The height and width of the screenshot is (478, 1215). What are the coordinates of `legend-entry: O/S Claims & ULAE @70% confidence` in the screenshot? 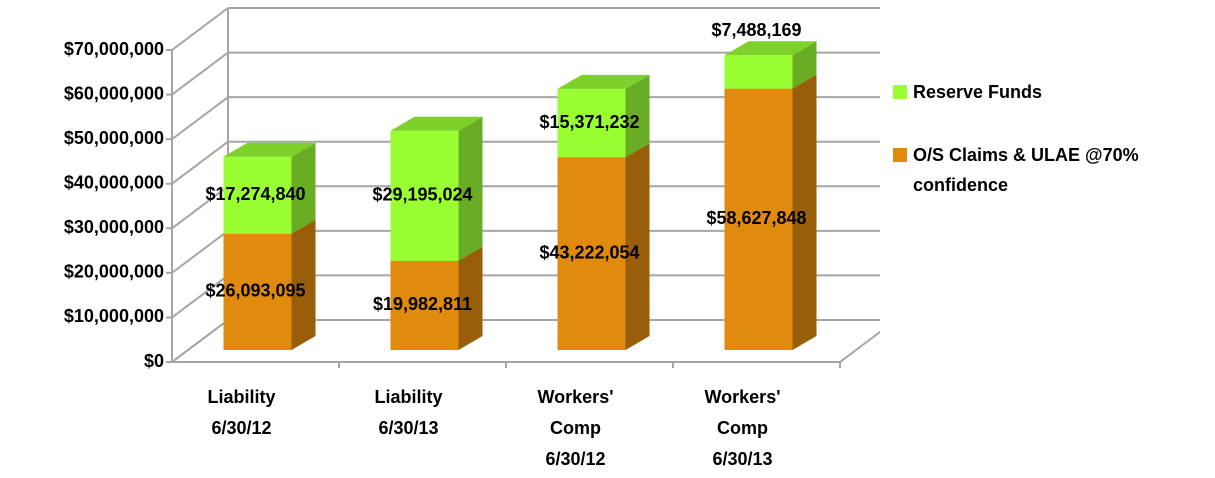 It's located at (1050, 171).